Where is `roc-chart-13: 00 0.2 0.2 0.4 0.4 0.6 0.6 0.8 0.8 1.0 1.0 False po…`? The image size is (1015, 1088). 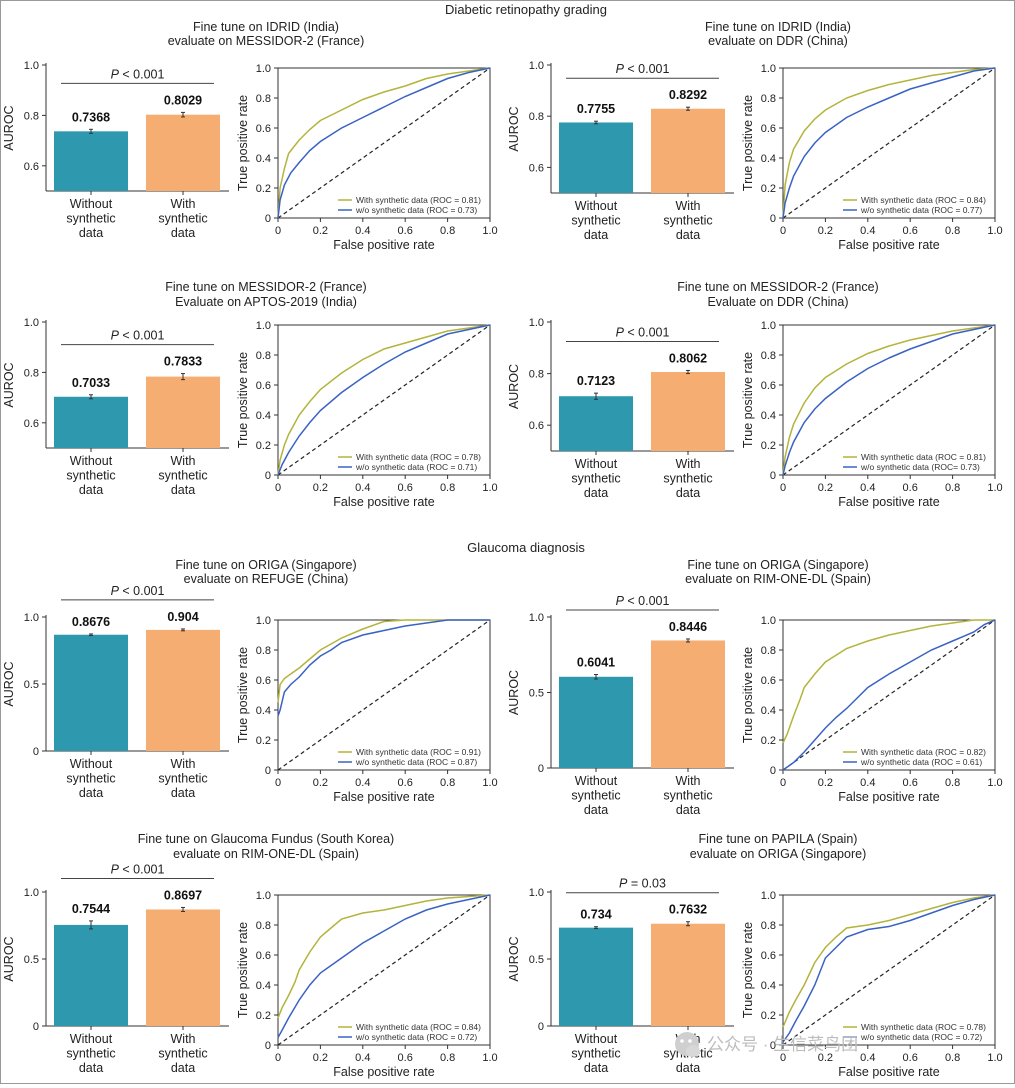
roc-chart-13: 00 0.2 0.2 0.4 0.4 0.6 0.6 0.8 0.8 1.0 1.0 False po… is located at coordinates (367, 984).